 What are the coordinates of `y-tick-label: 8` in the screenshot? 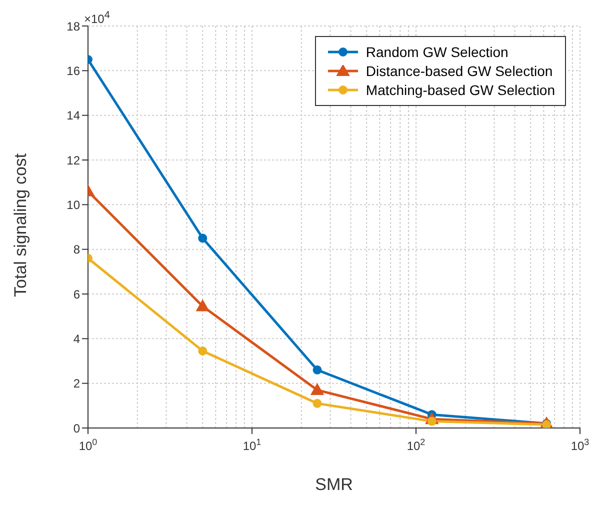 It's located at (76, 249).